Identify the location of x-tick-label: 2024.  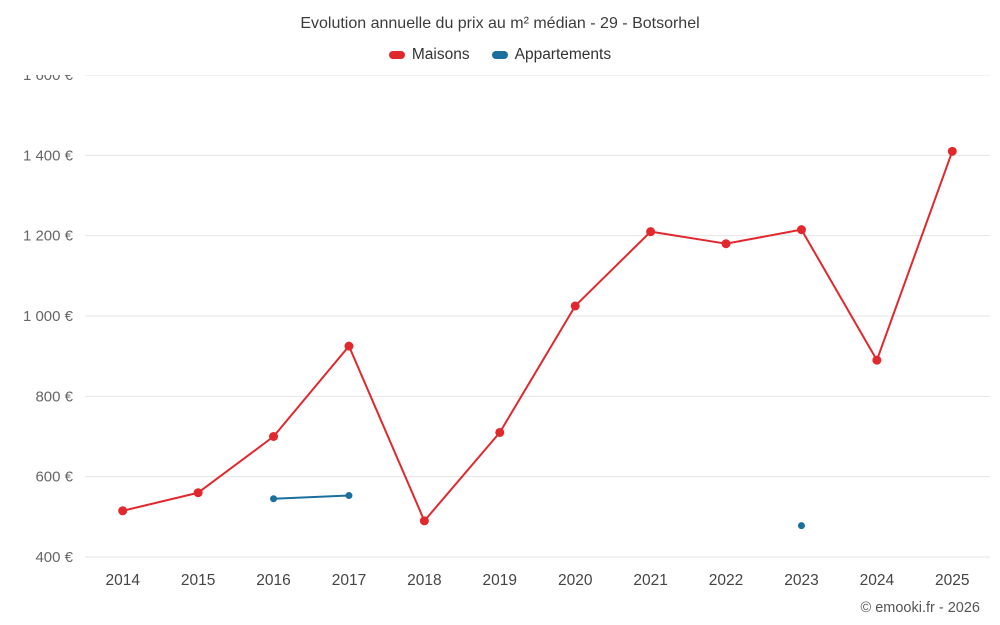
(877, 580).